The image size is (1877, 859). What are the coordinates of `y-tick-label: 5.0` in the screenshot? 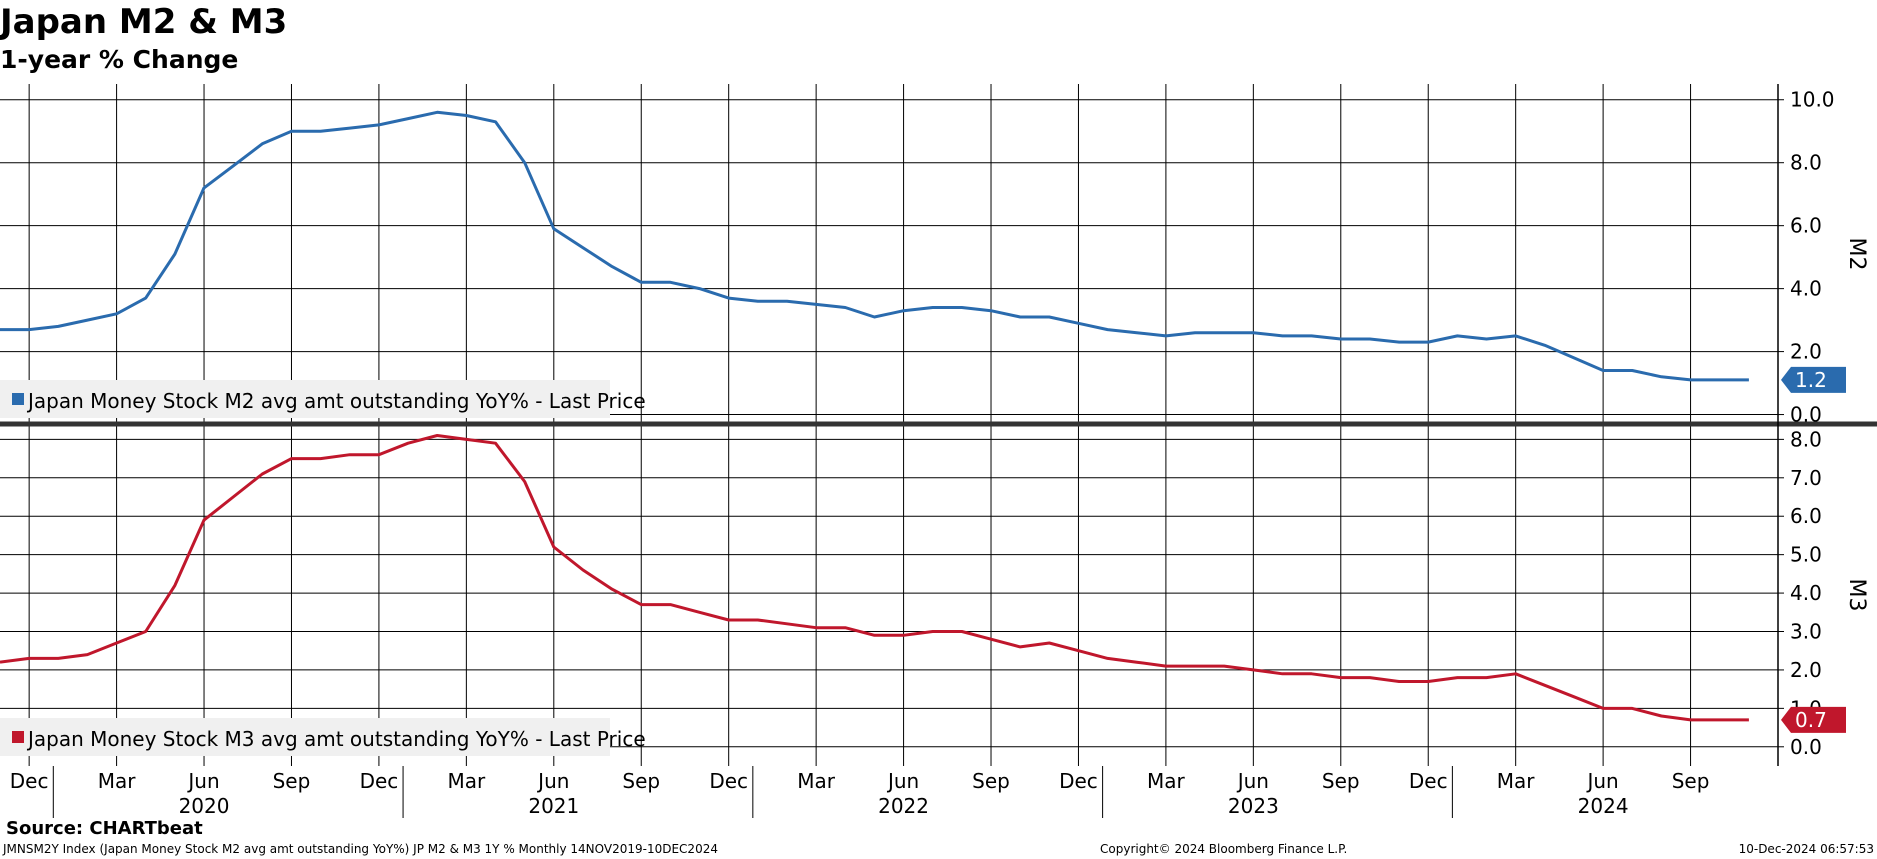 It's located at (1806, 555).